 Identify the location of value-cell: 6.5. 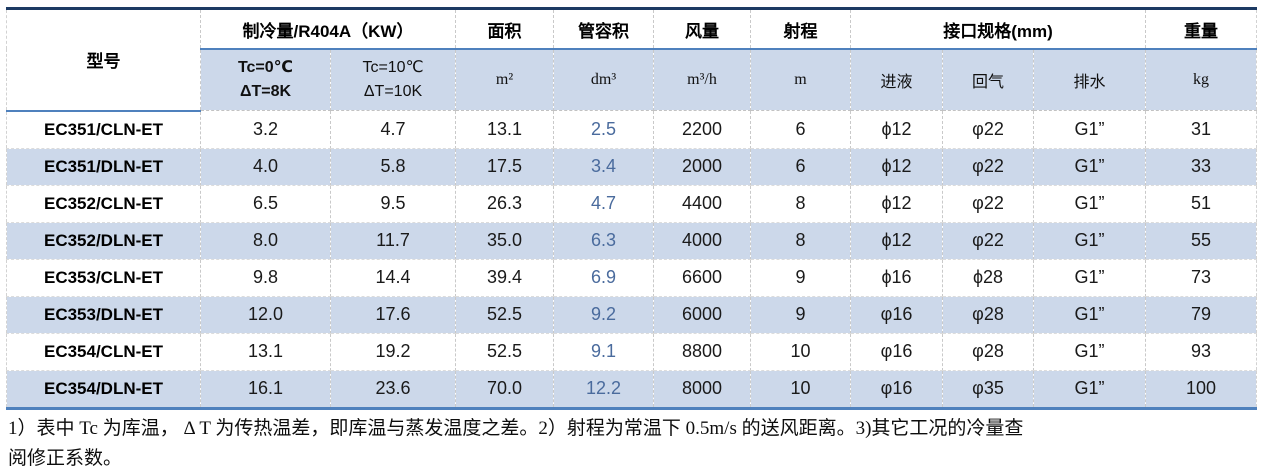
(265, 204).